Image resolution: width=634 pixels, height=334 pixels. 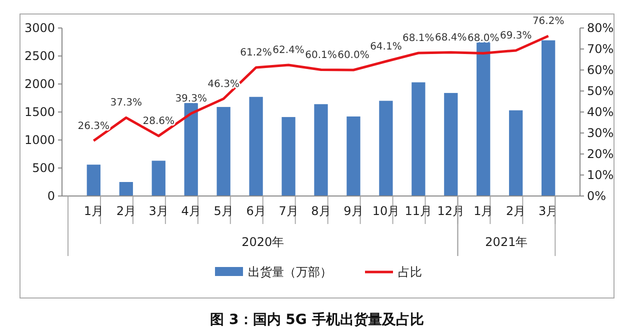 I want to click on data-label: 26.3%, so click(x=94, y=126).